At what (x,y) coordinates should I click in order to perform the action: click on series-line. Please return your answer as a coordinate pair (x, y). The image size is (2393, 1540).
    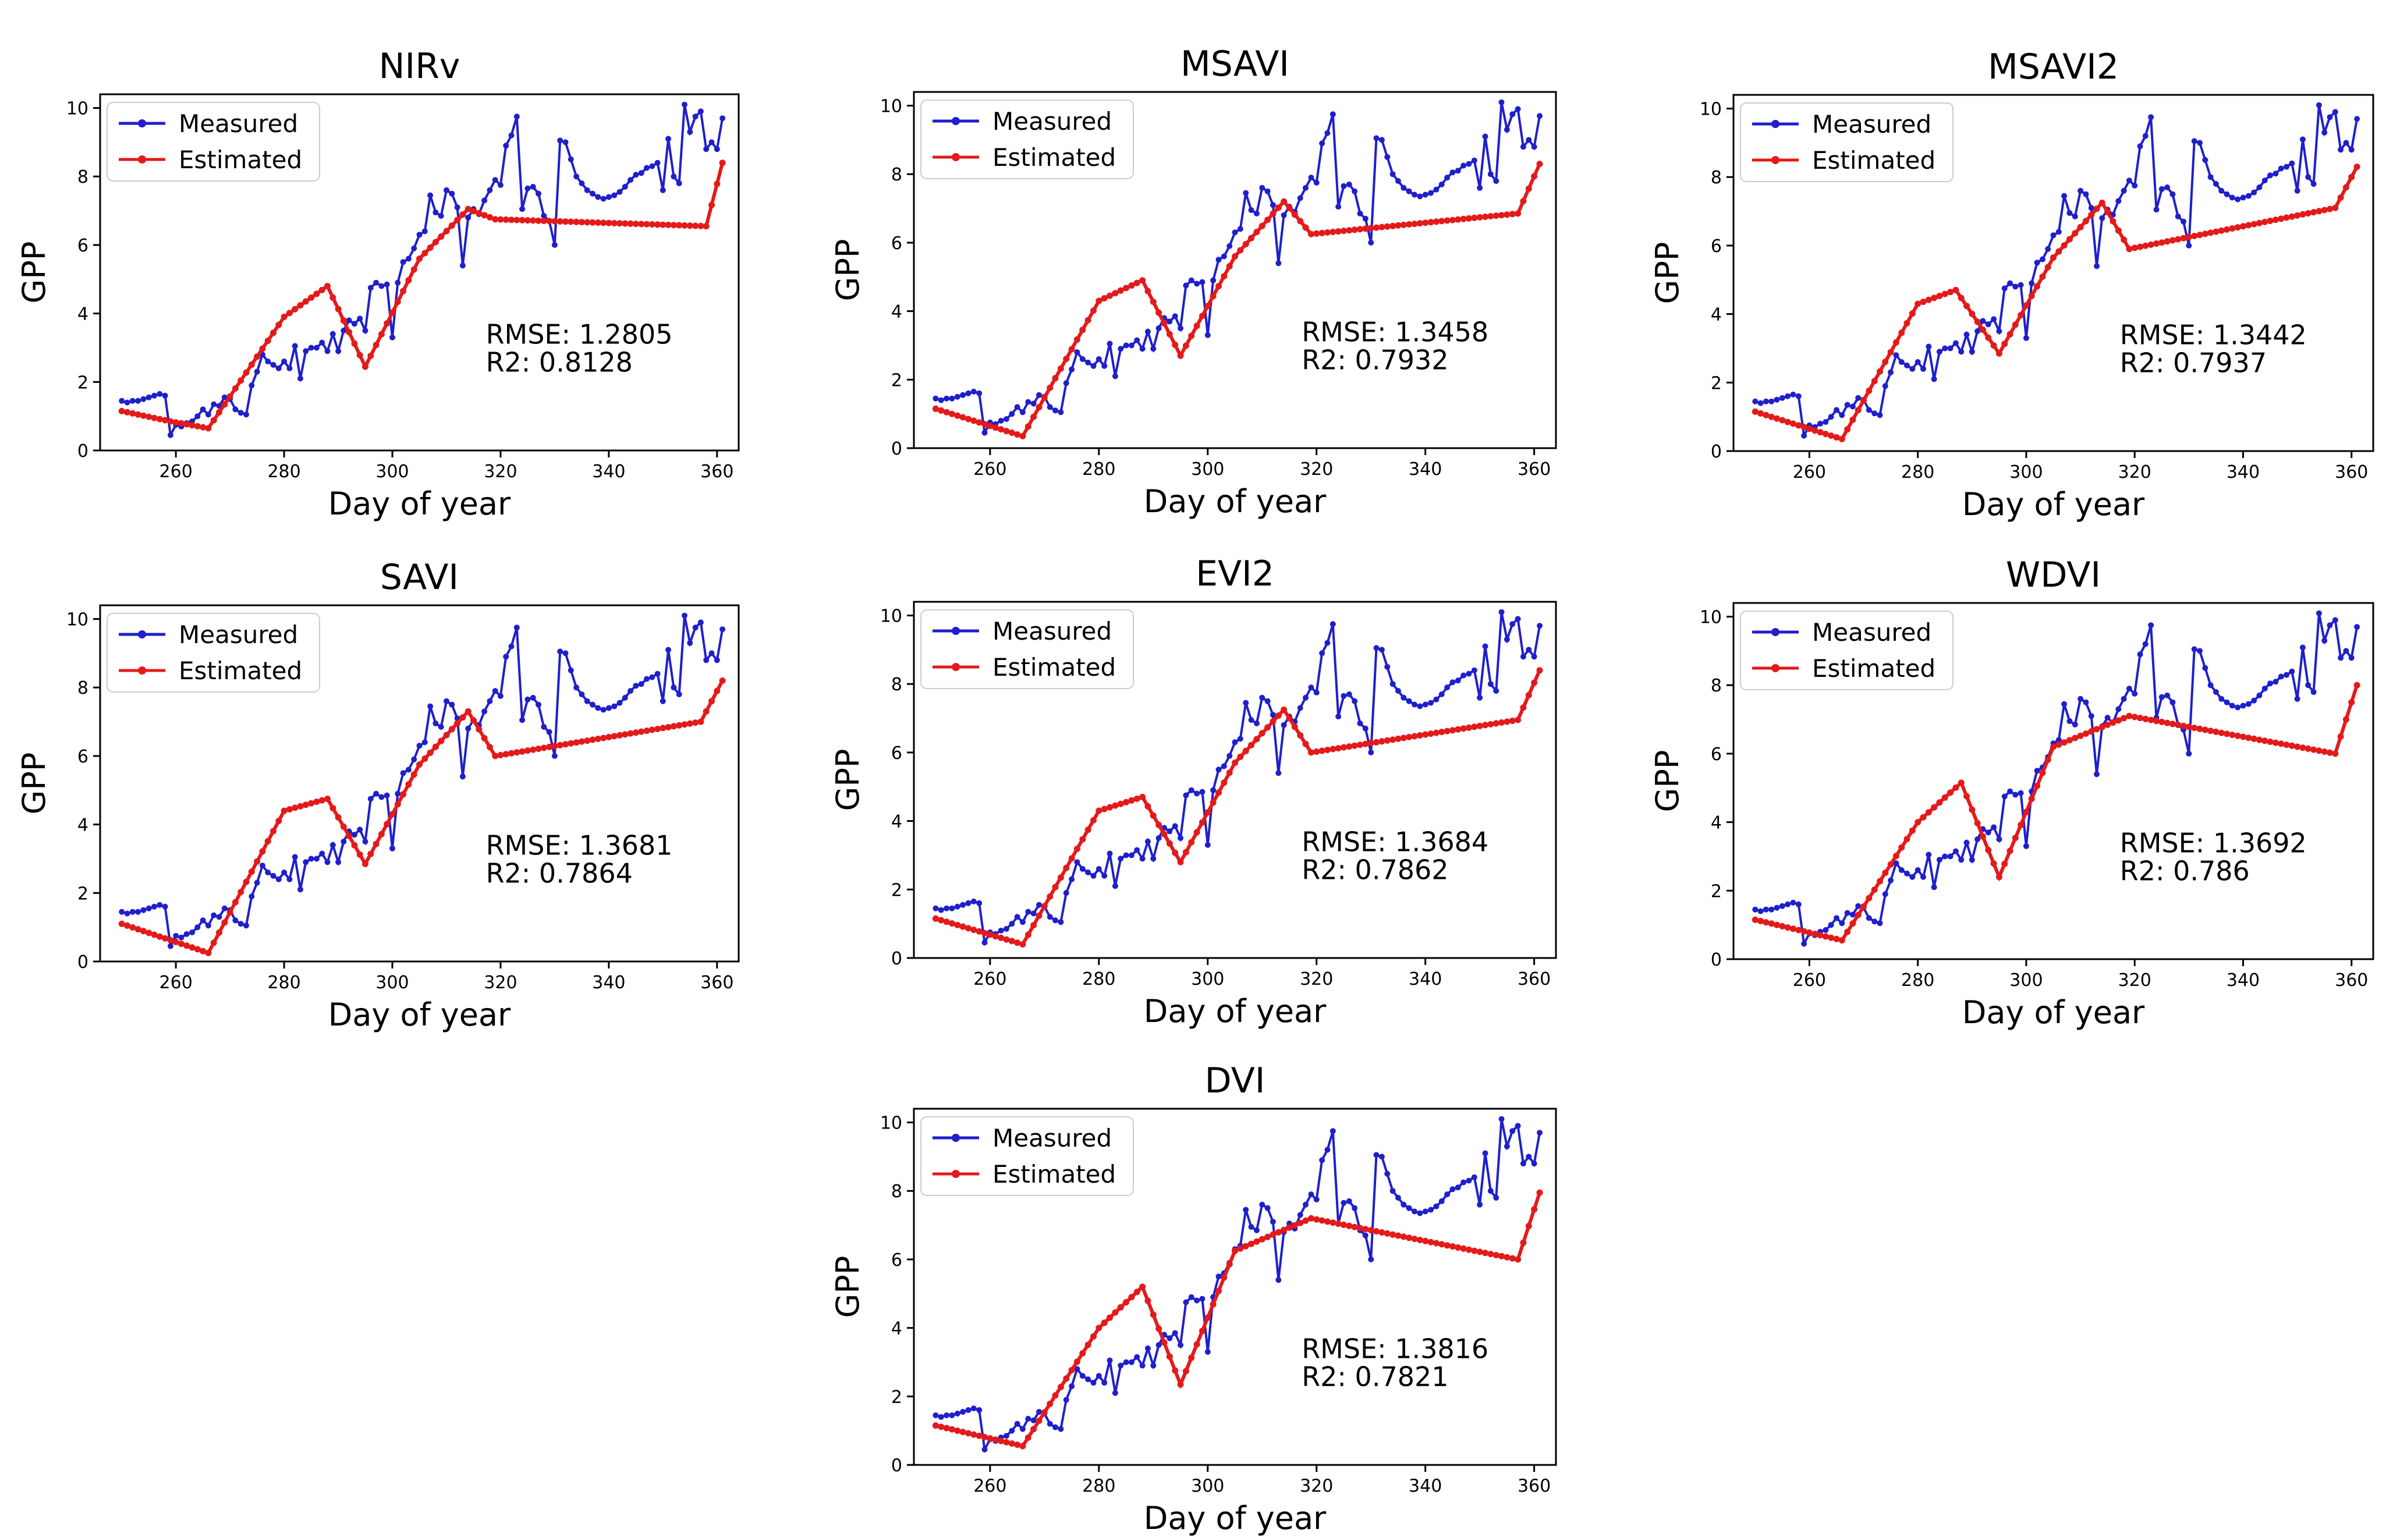
    Looking at the image, I should click on (1238, 300).